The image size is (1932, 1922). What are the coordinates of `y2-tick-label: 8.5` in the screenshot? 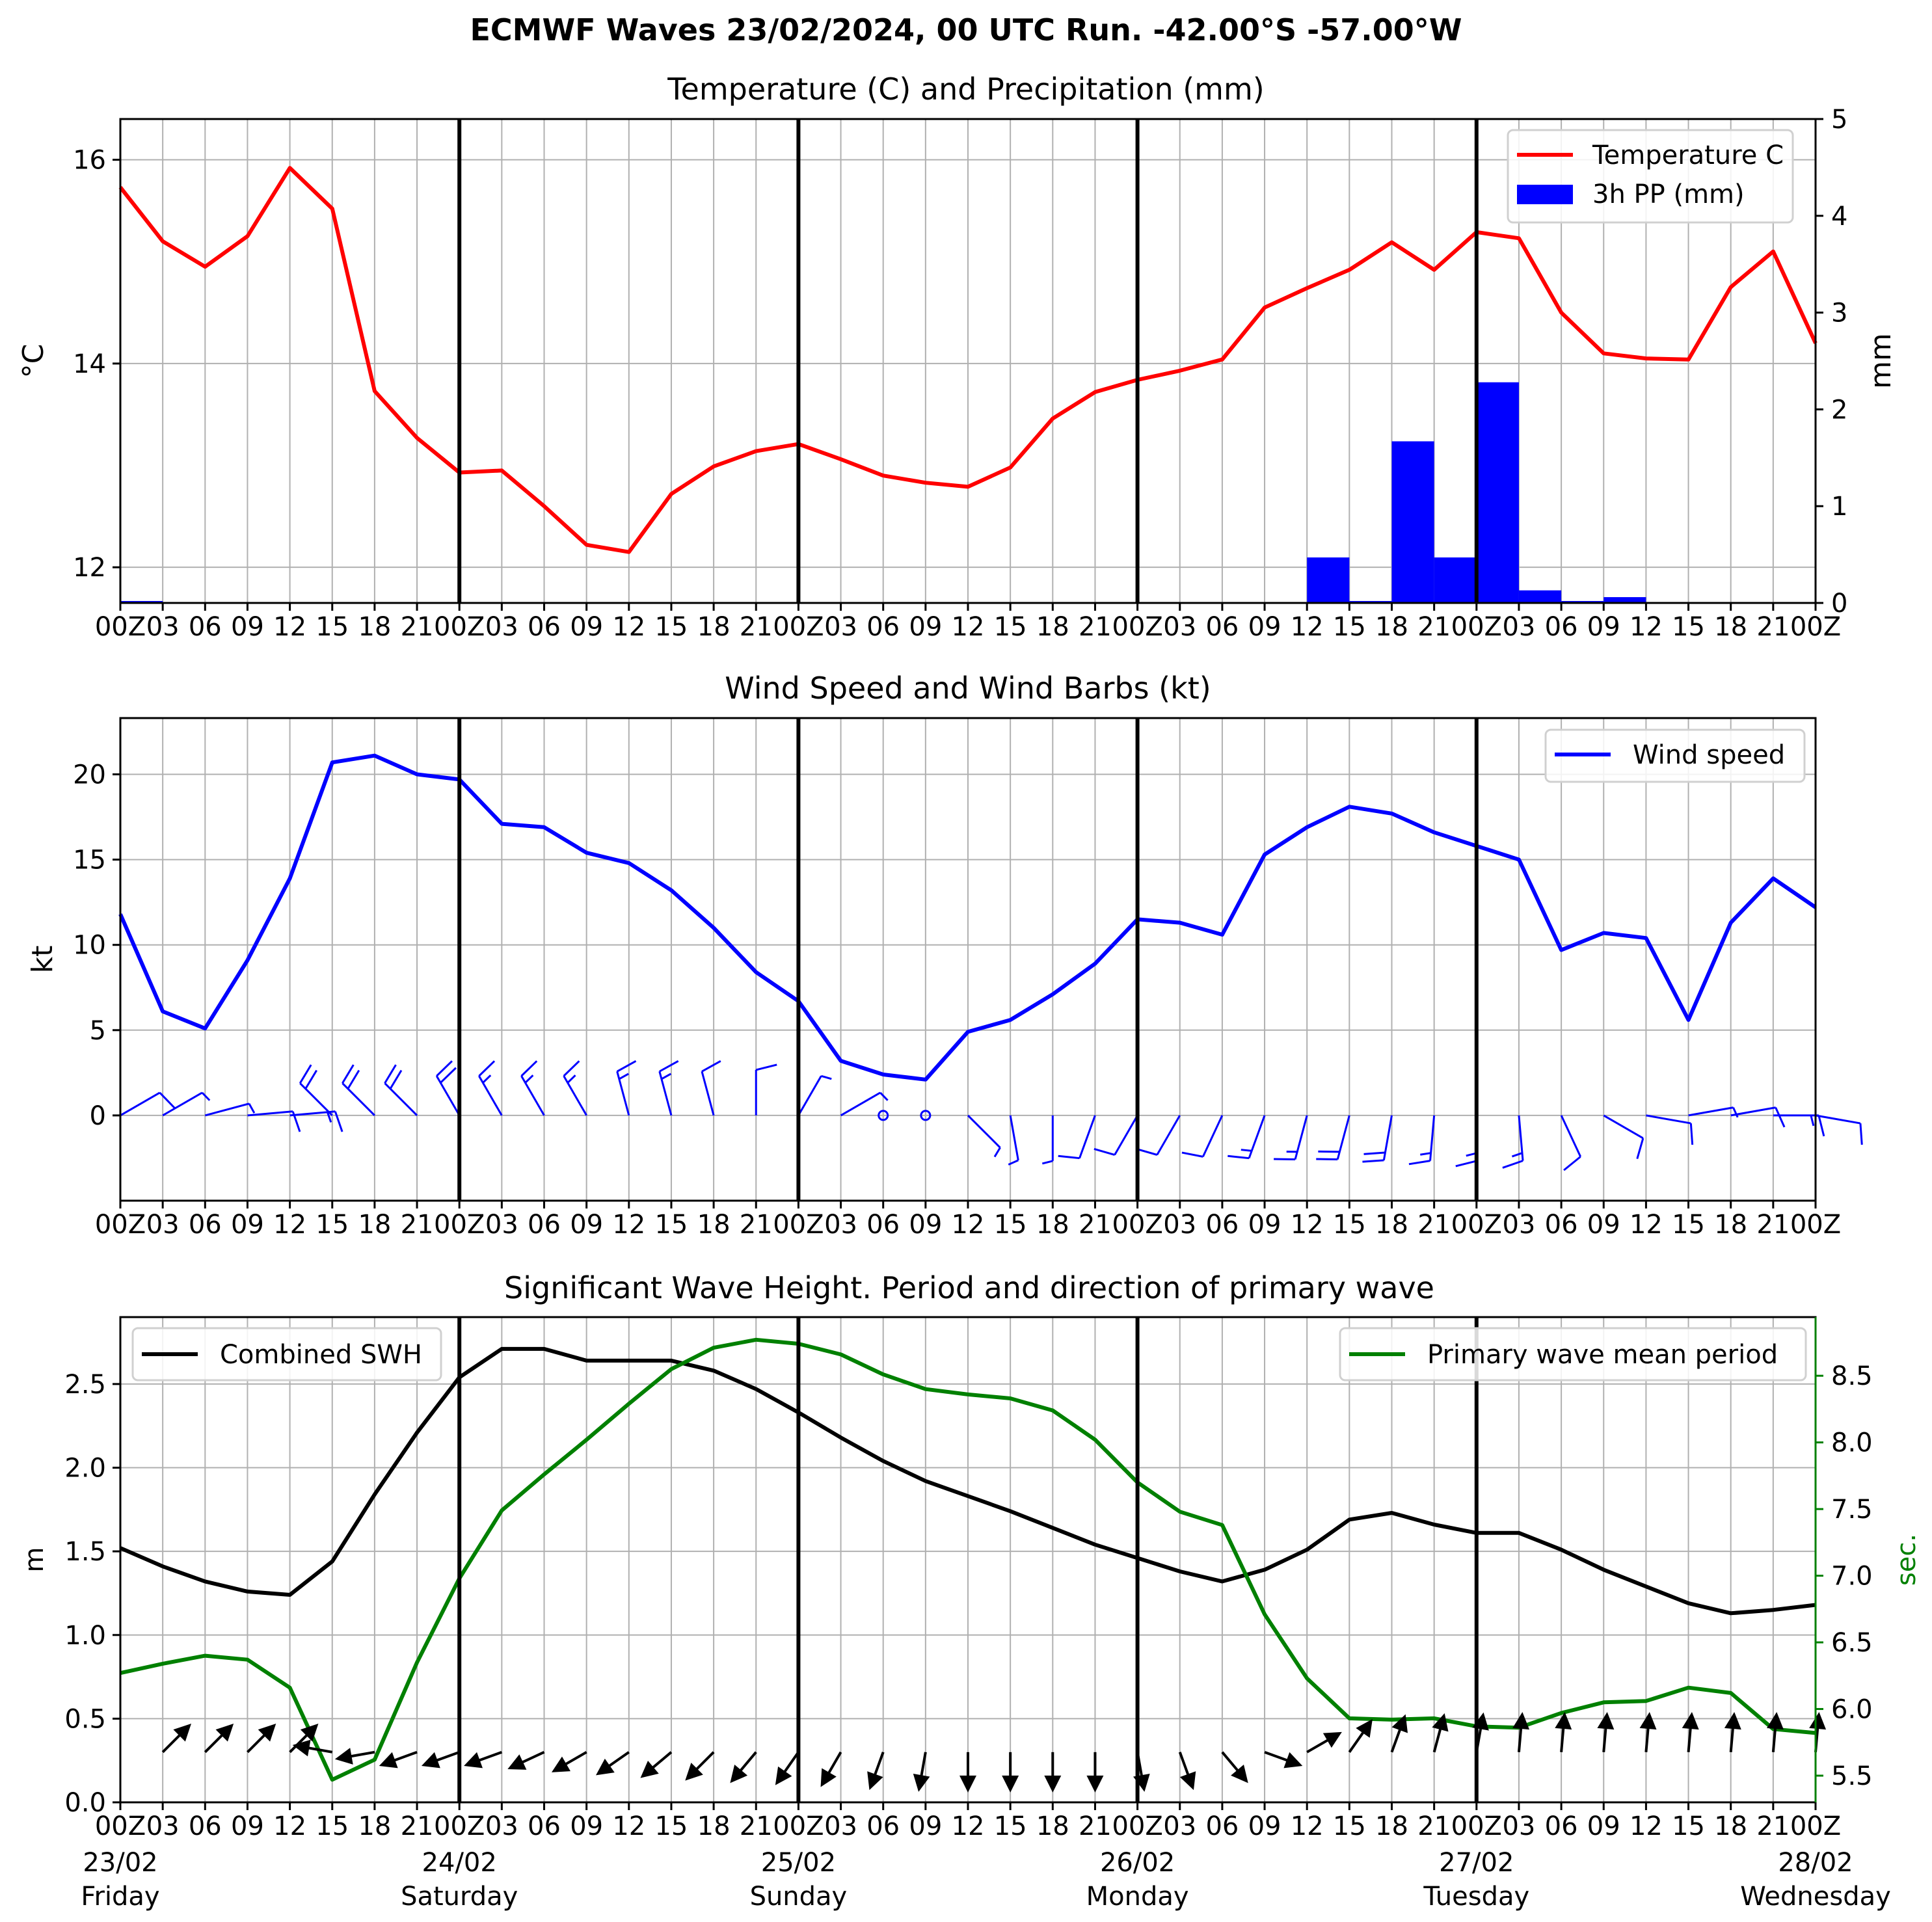 It's located at (1852, 1376).